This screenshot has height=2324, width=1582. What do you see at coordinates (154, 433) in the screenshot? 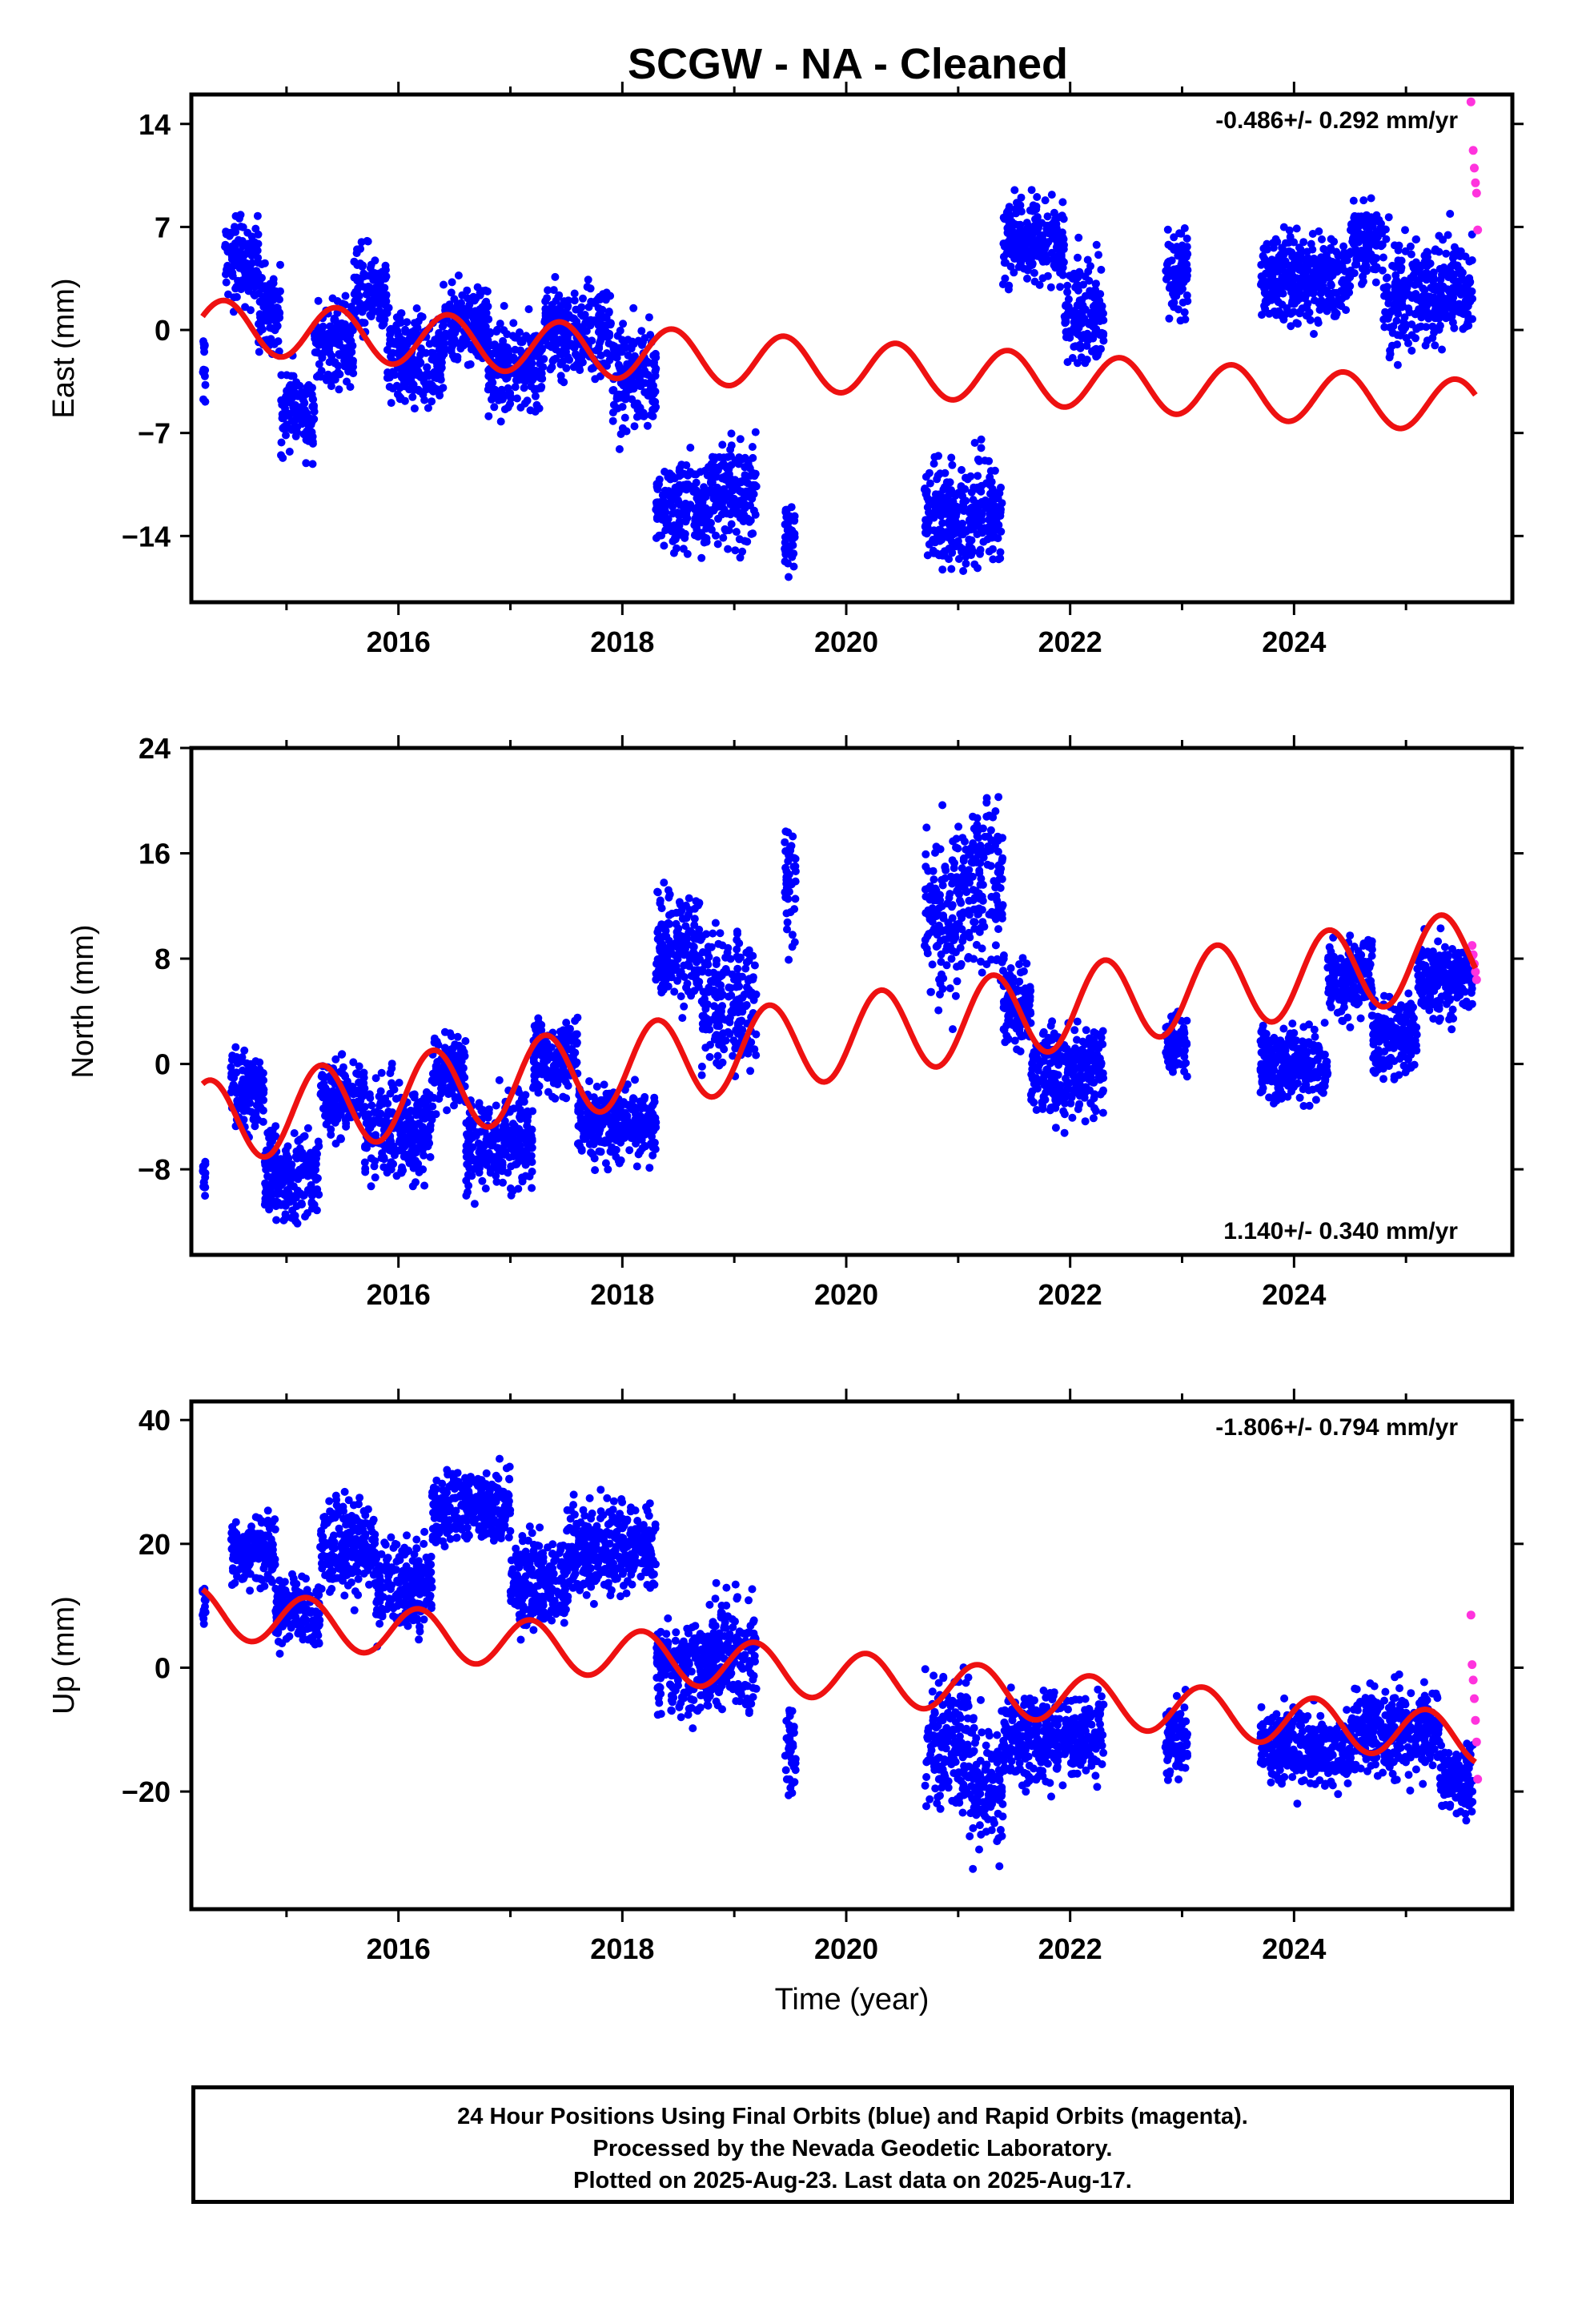
I see `y-tick-label: −7` at bounding box center [154, 433].